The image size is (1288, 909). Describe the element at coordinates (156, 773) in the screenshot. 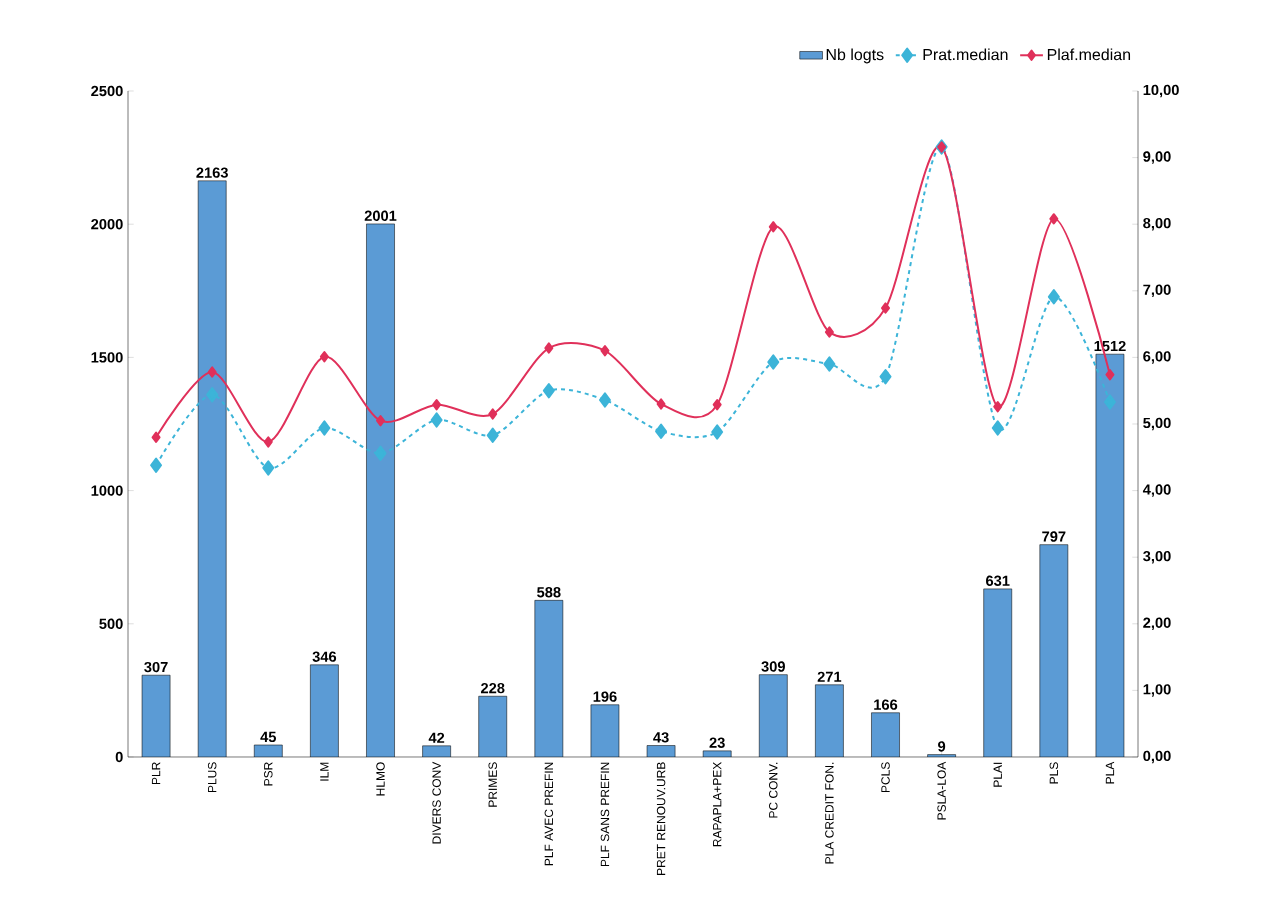

I see `x-tick-label: PLR` at that location.